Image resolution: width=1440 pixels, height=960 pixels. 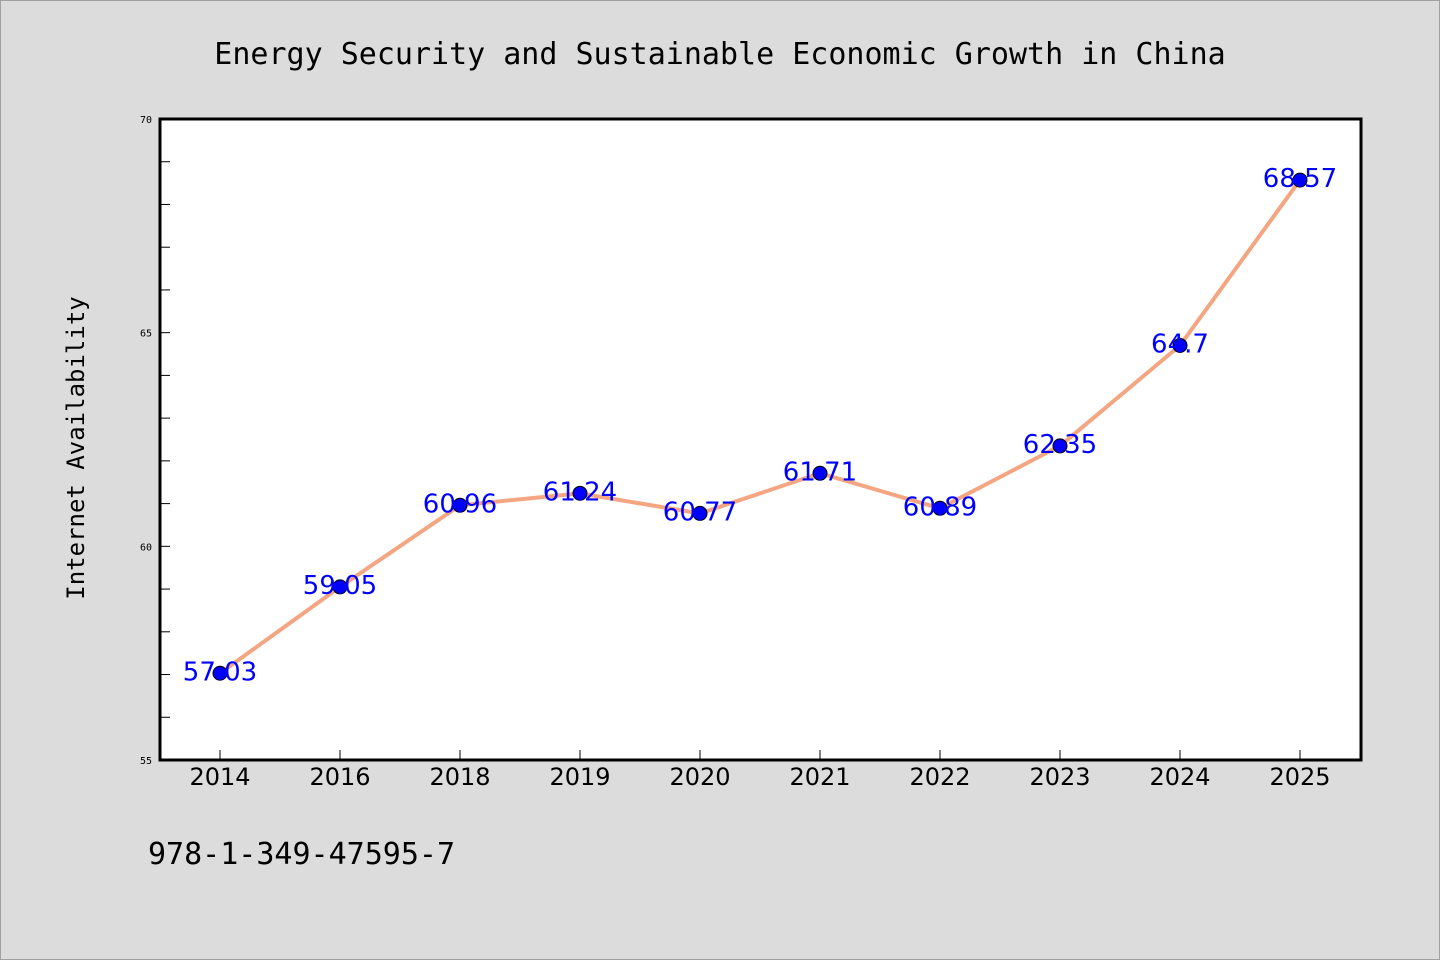 I want to click on data-label: 60.77, so click(x=700, y=512).